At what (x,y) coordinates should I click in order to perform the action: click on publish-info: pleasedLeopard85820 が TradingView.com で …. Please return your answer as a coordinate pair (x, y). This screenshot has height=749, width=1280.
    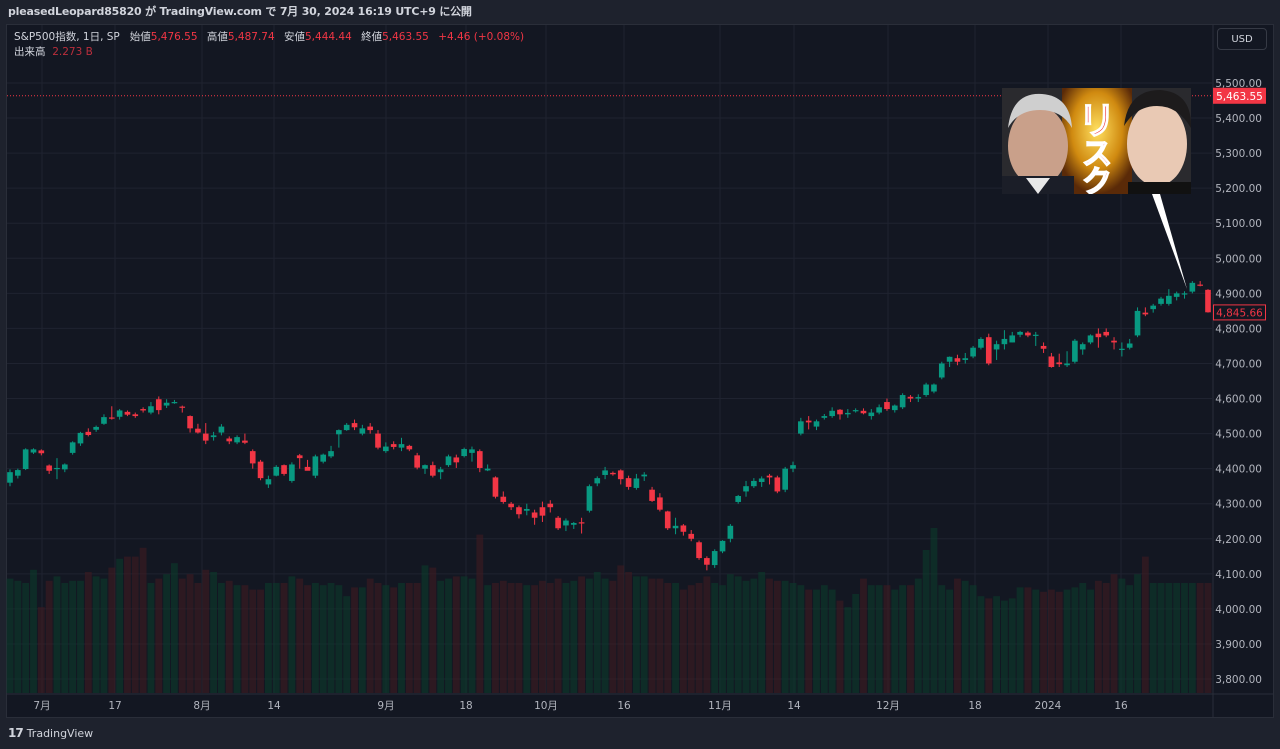
    Looking at the image, I should click on (240, 11).